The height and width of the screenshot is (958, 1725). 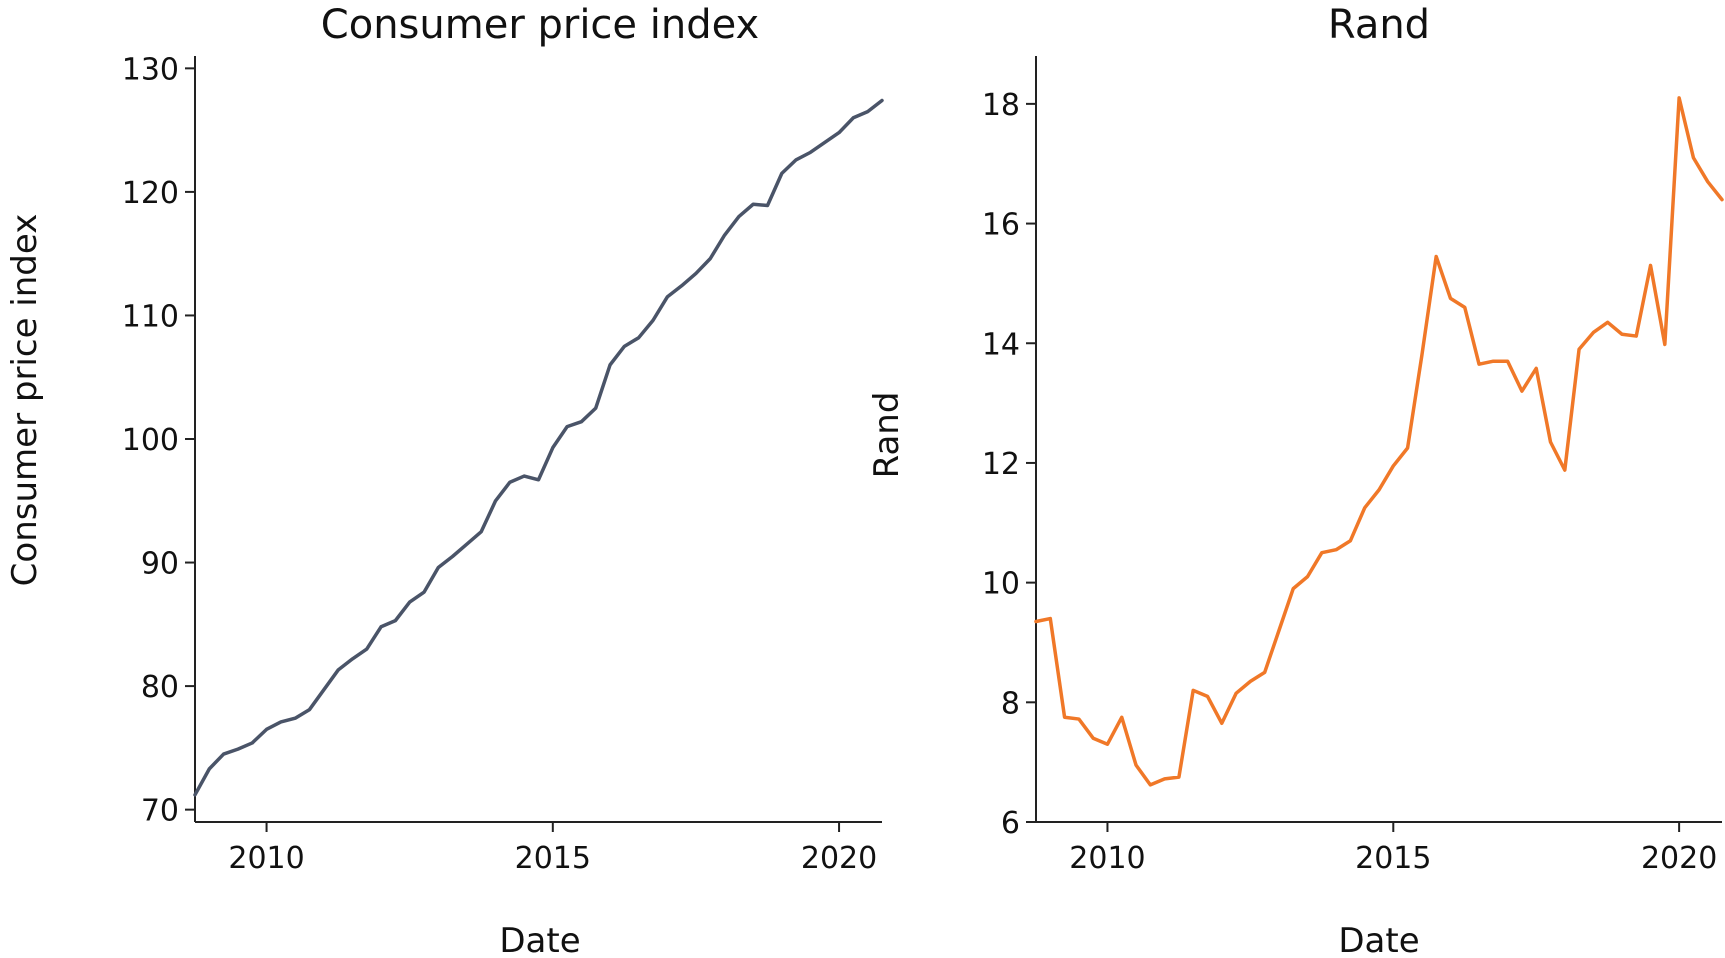 I want to click on cpi-y-tick-label: 130, so click(x=150, y=69).